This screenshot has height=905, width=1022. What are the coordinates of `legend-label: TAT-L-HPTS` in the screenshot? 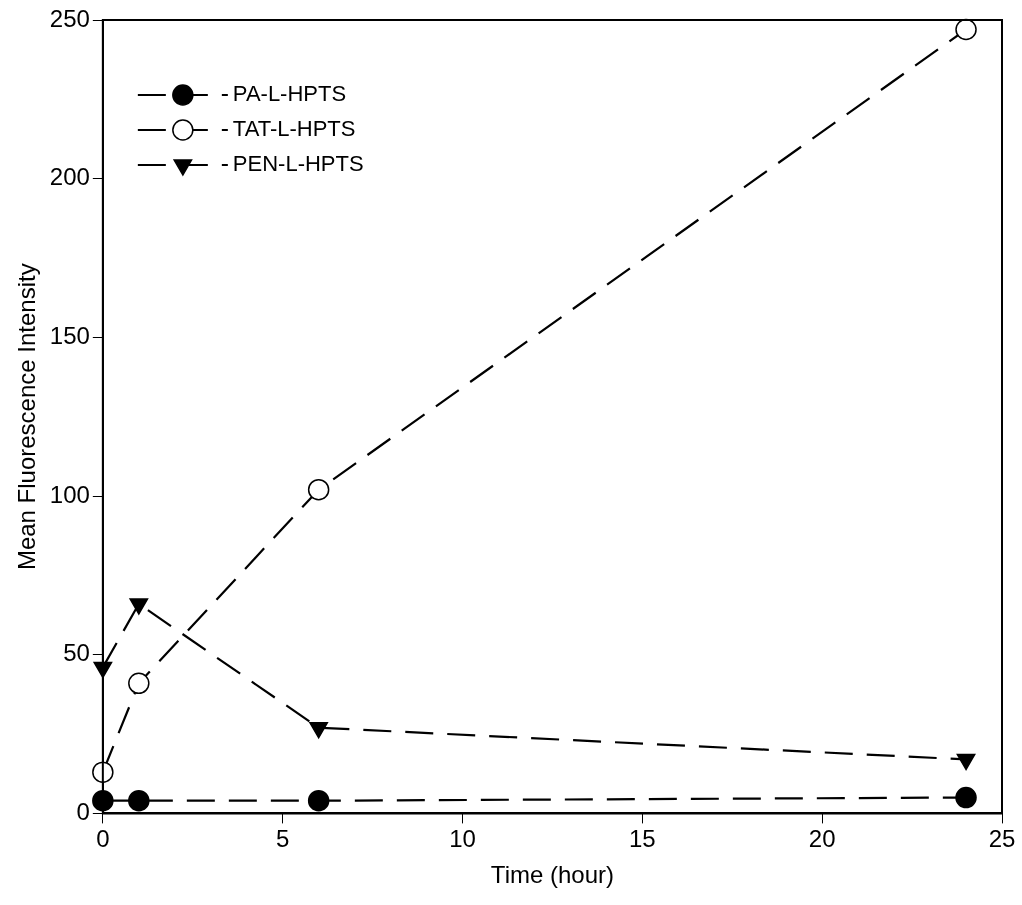 It's located at (294, 129).